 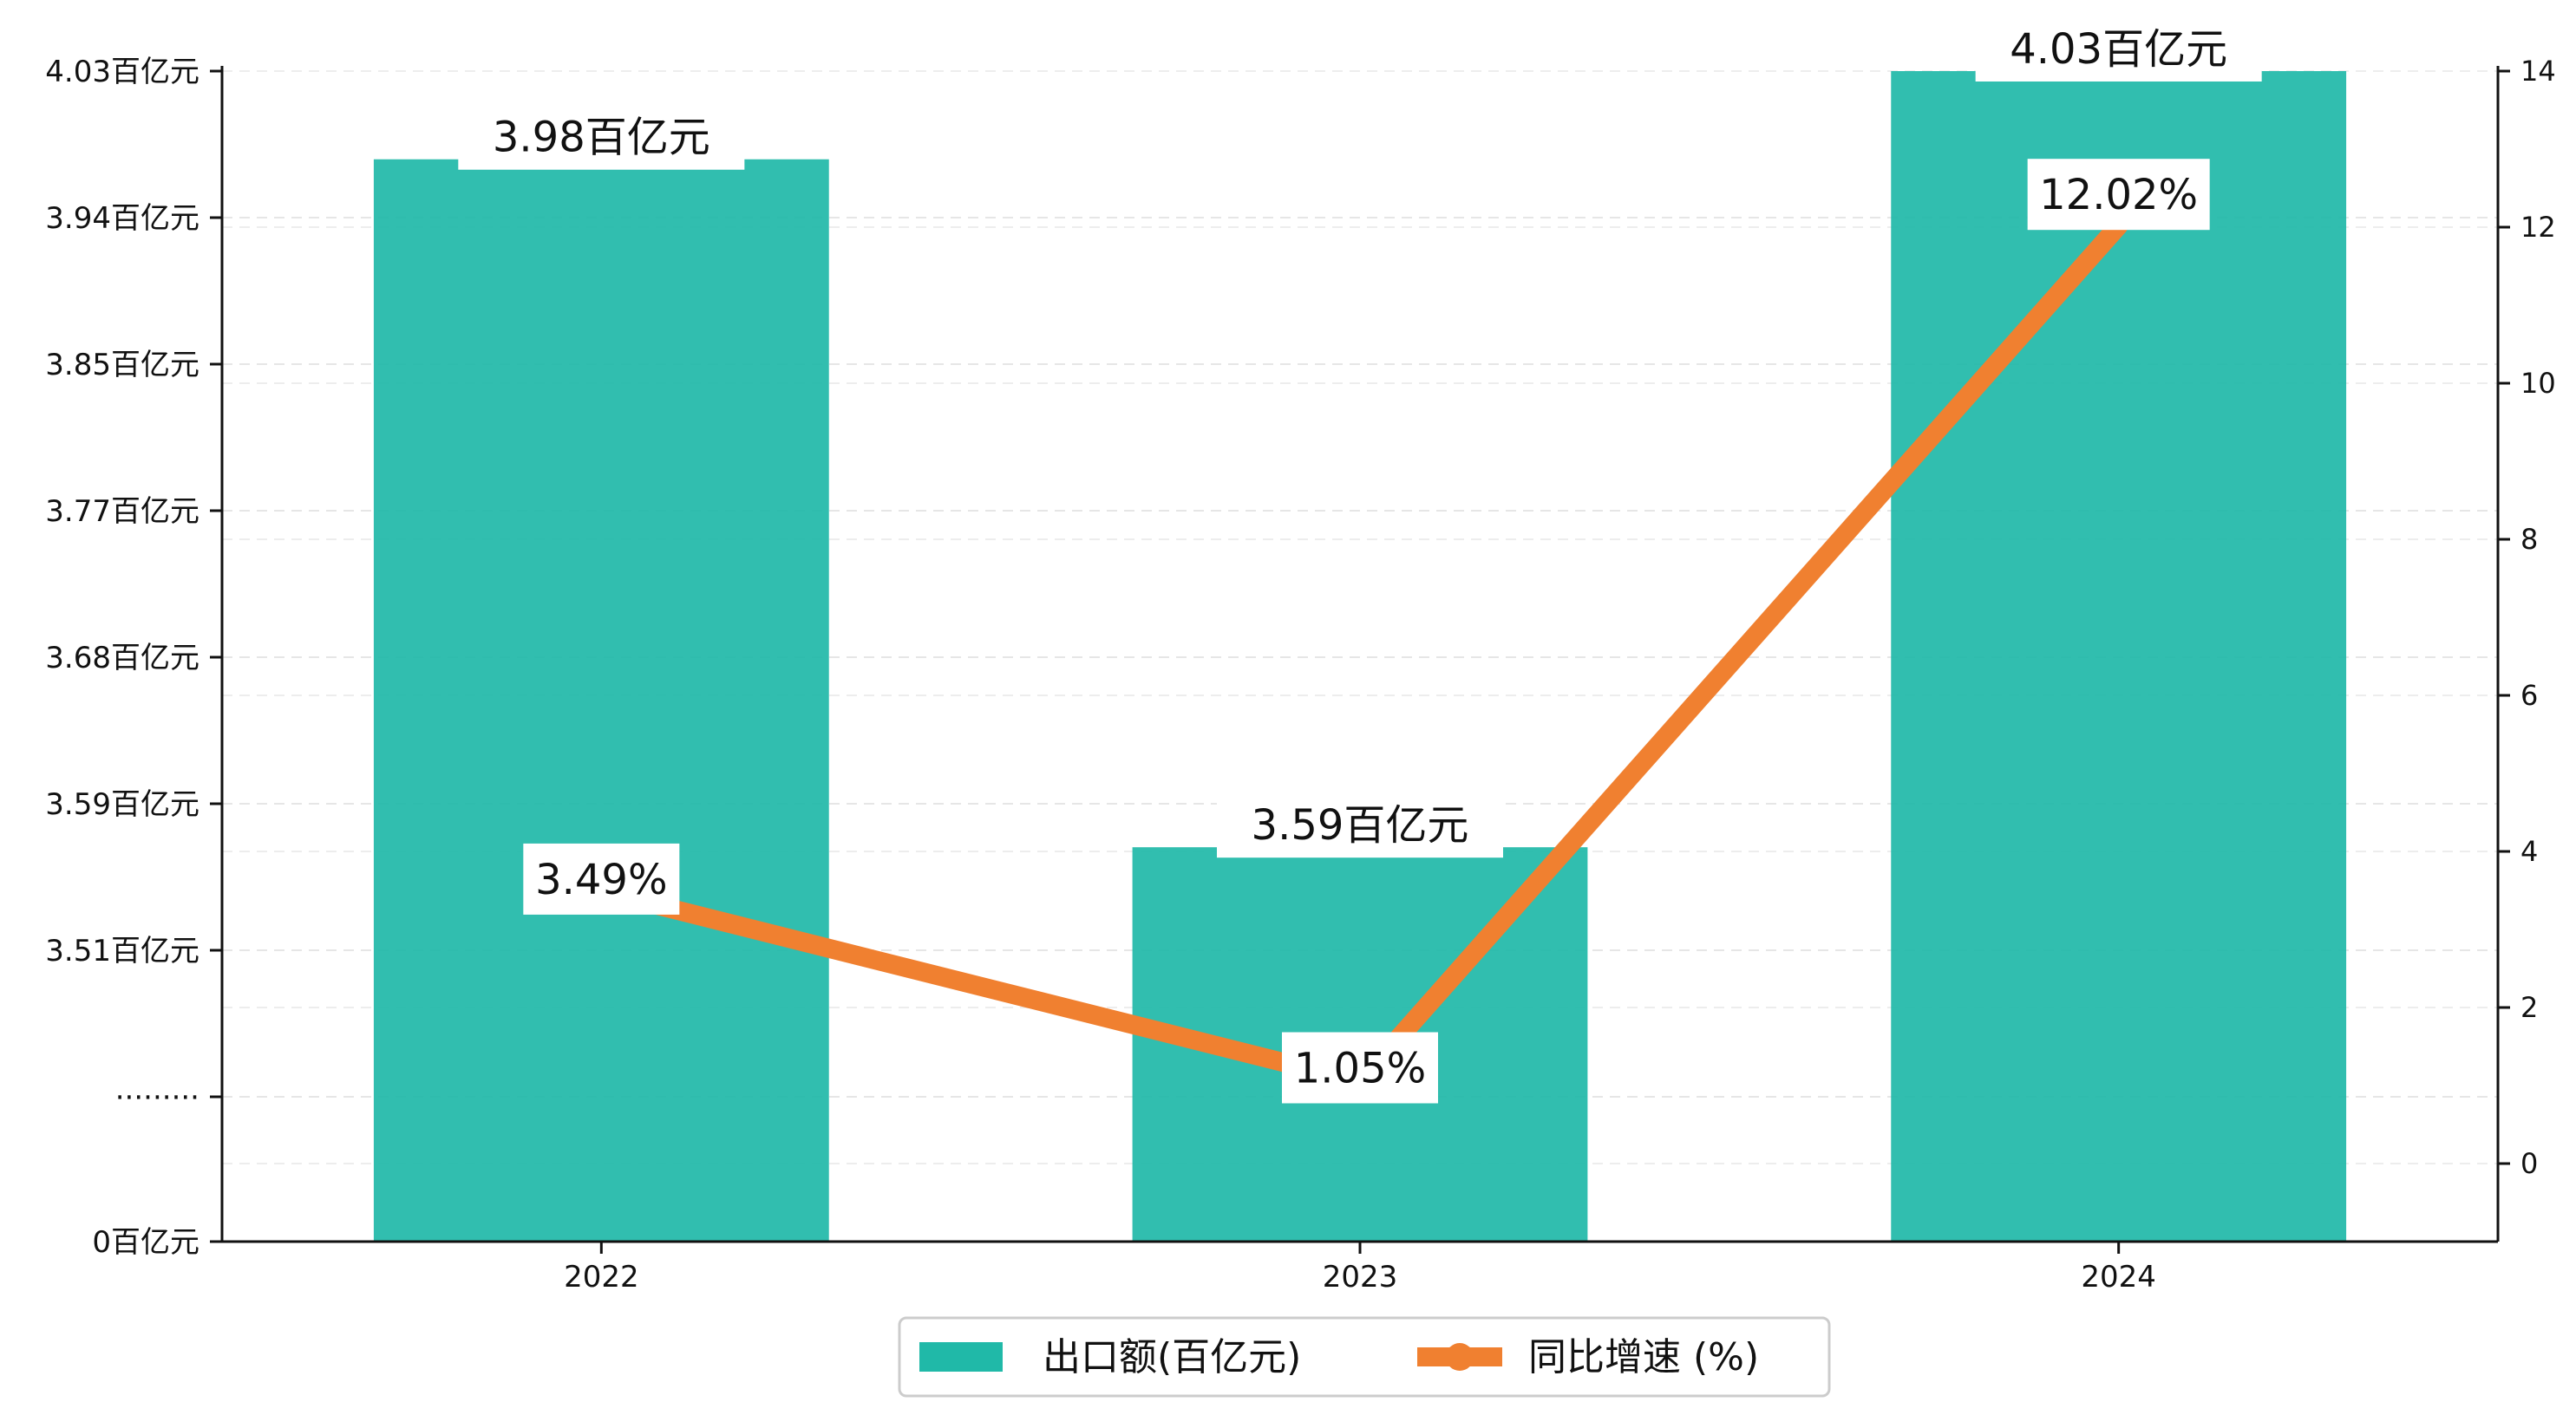 I want to click on left-tick-label: 0百亿元, so click(x=145, y=1242).